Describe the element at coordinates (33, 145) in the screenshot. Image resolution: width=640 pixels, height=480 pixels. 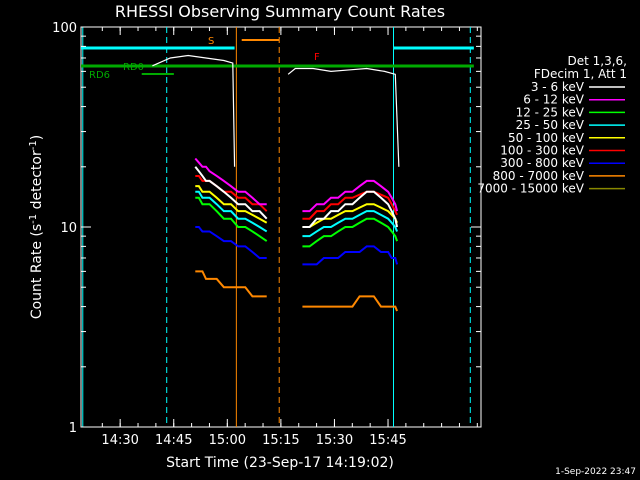
I see `y-axis-label-exp2: -1` at that location.